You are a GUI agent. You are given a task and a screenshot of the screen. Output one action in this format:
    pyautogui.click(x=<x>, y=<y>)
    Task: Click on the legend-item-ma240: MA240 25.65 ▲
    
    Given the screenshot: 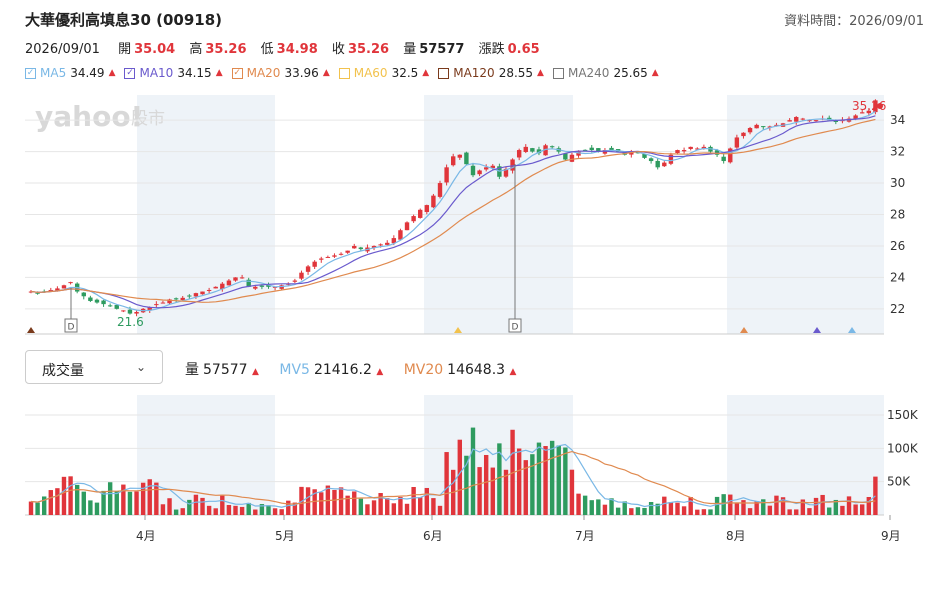 What is the action you would take?
    pyautogui.click(x=605, y=73)
    